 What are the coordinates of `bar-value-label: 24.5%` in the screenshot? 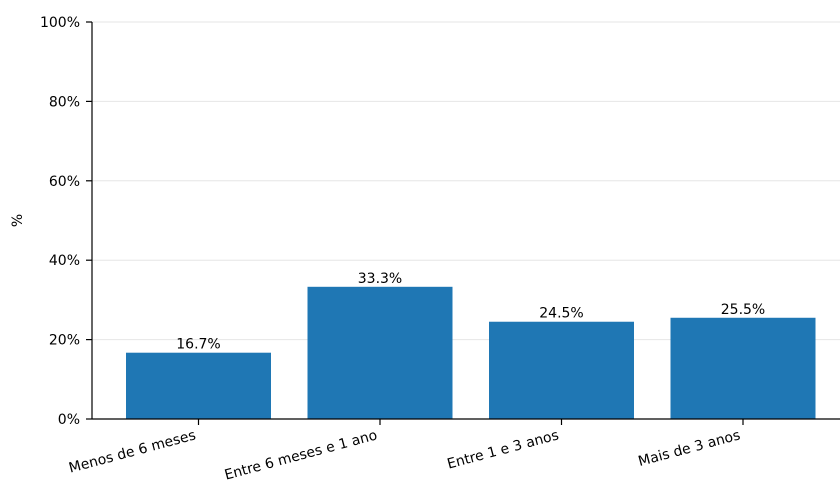 It's located at (561, 314).